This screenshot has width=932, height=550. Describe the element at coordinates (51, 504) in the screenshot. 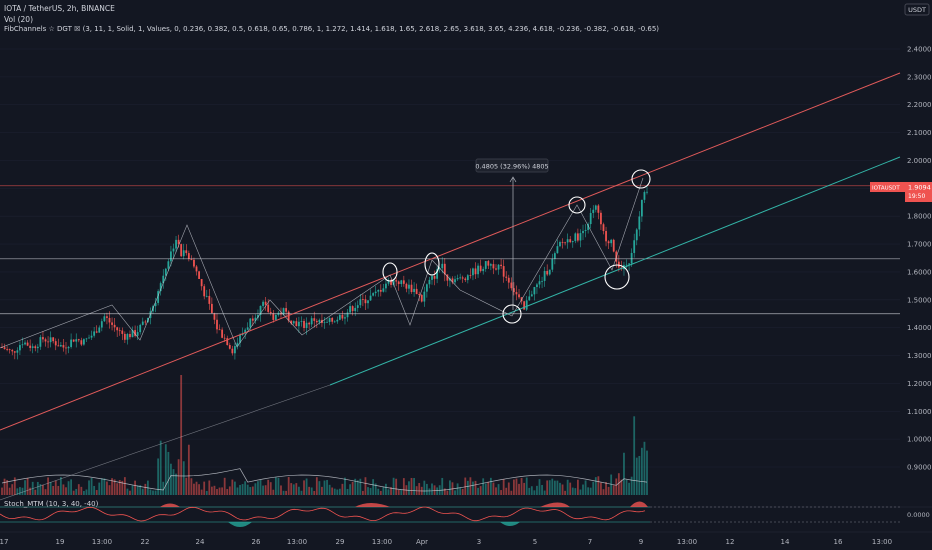

I see `stoch-legend: Stoch_MTM (10, 3, 40, -40)` at that location.